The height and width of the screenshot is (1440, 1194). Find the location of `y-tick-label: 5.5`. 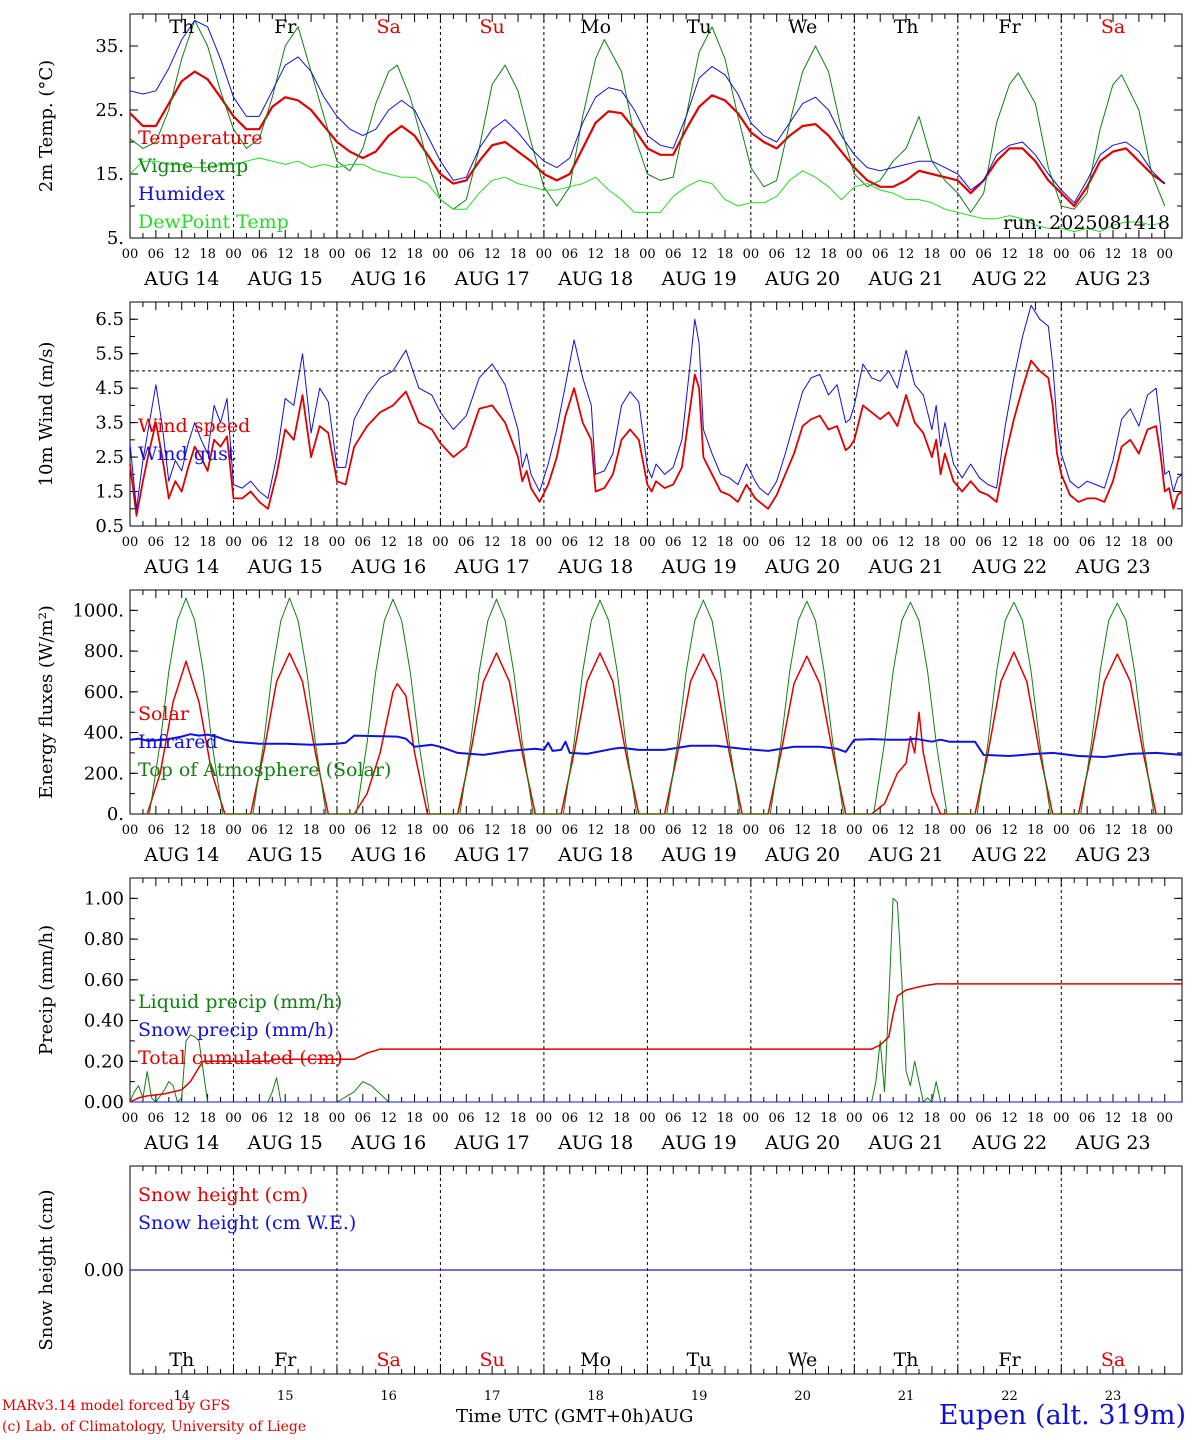

y-tick-label: 5.5 is located at coordinates (109, 354).